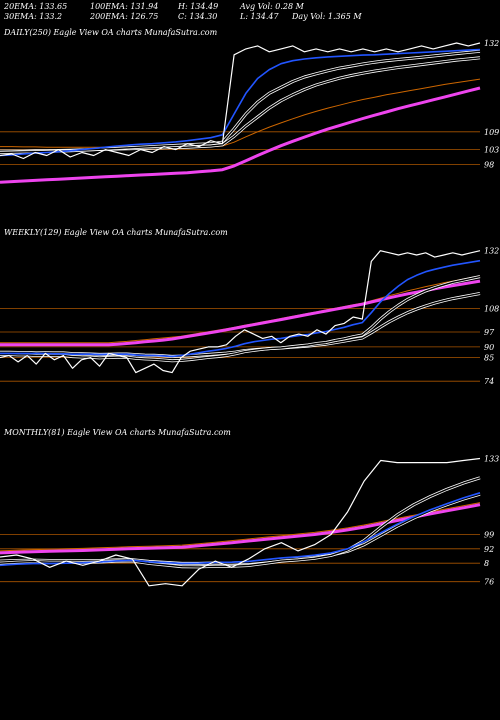 The width and height of the screenshot is (500, 720). Describe the element at coordinates (489, 582) in the screenshot. I see `y-tick-label: 76` at that location.